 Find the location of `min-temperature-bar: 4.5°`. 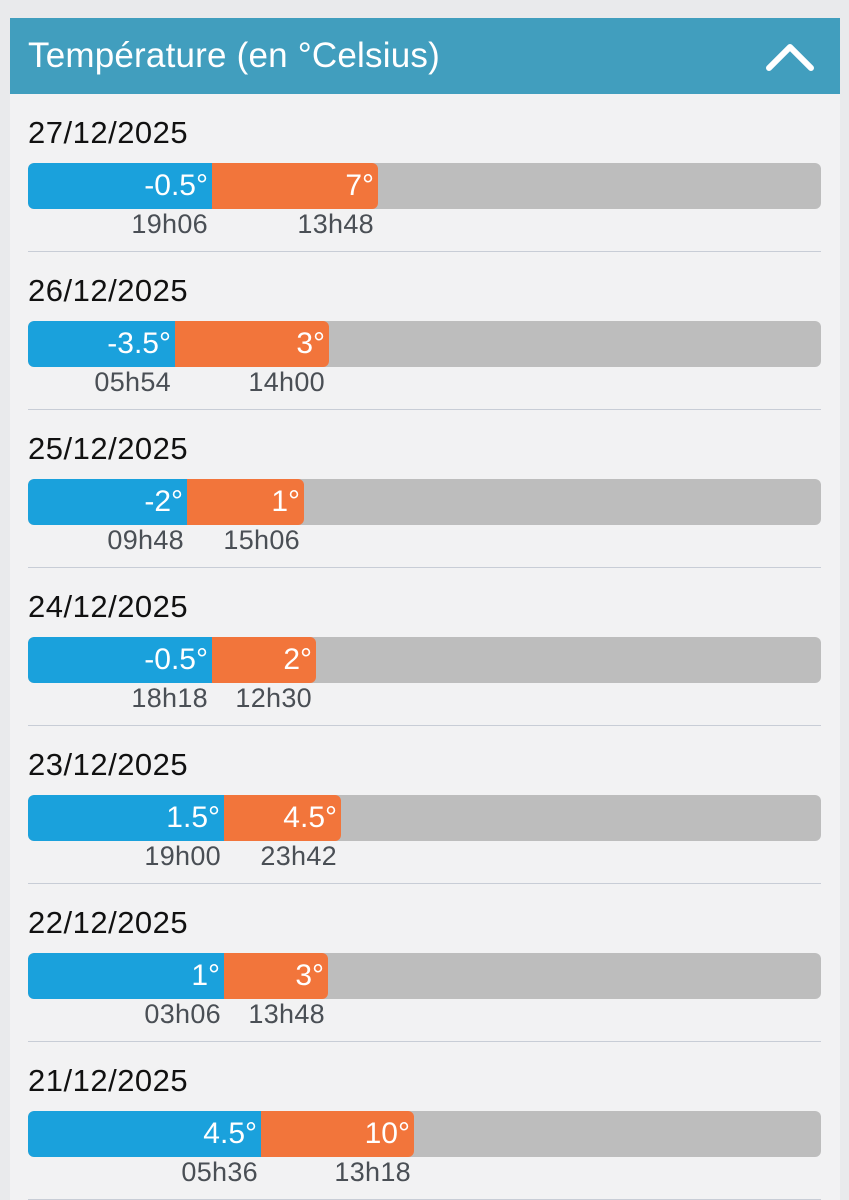

min-temperature-bar: 4.5° is located at coordinates (144, 1134).